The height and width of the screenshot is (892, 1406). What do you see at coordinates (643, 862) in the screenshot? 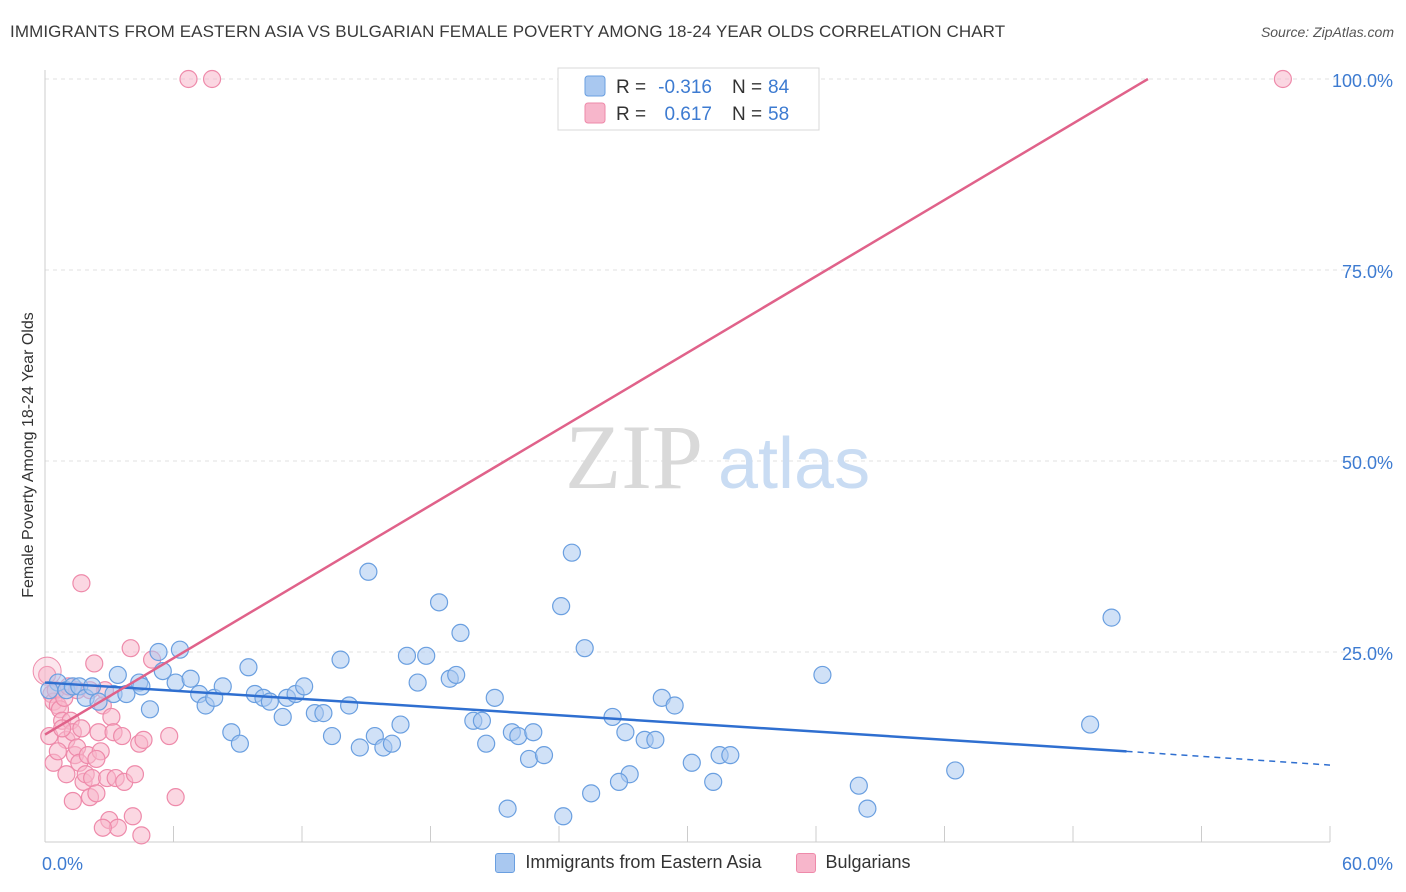
I see `bottom-legend-label-eastern-asia: Immigrants from Eastern Asia` at bounding box center [643, 862].